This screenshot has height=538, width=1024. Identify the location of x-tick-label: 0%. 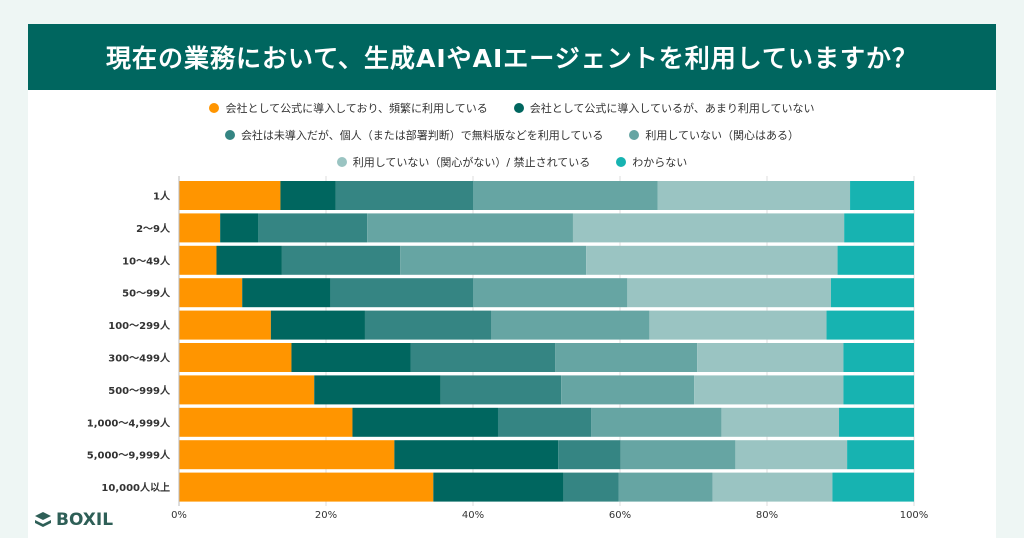
(179, 515).